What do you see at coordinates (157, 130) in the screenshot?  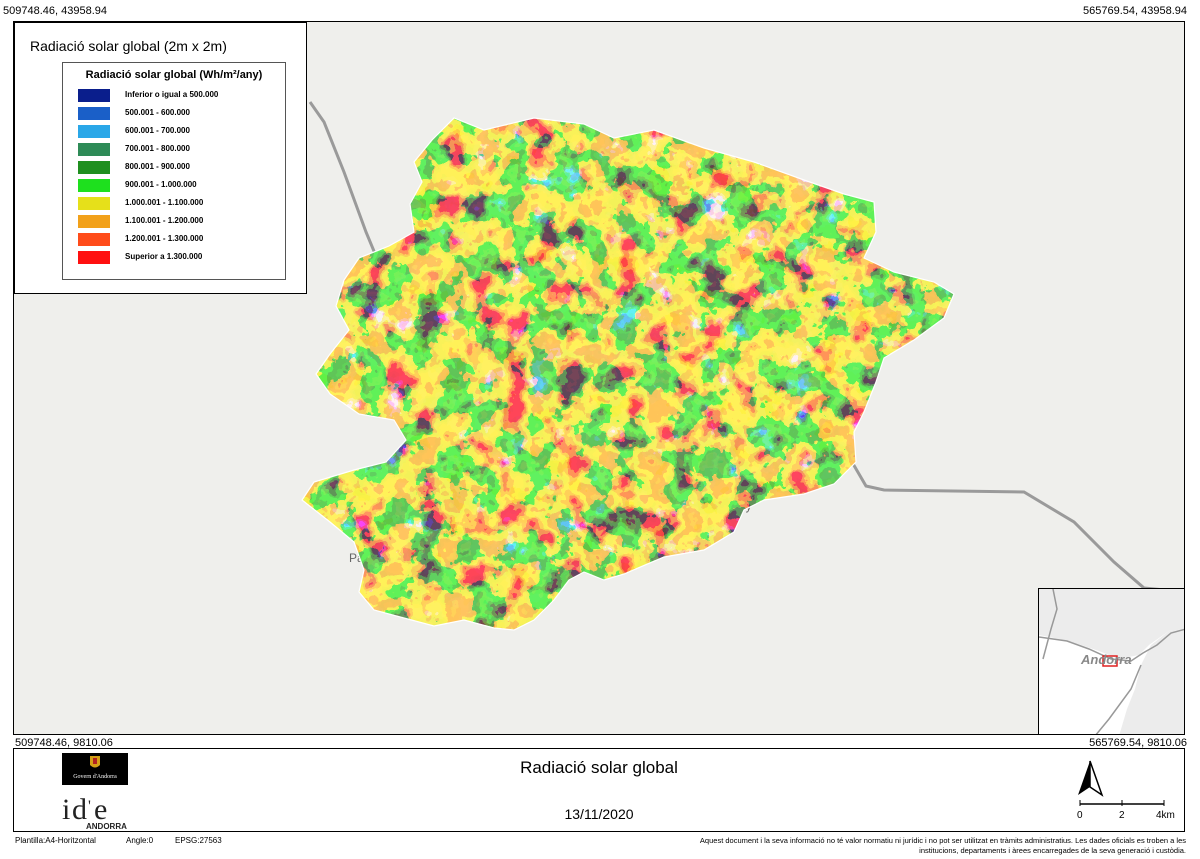 I see `legend-label: 600.001 - 700.000` at bounding box center [157, 130].